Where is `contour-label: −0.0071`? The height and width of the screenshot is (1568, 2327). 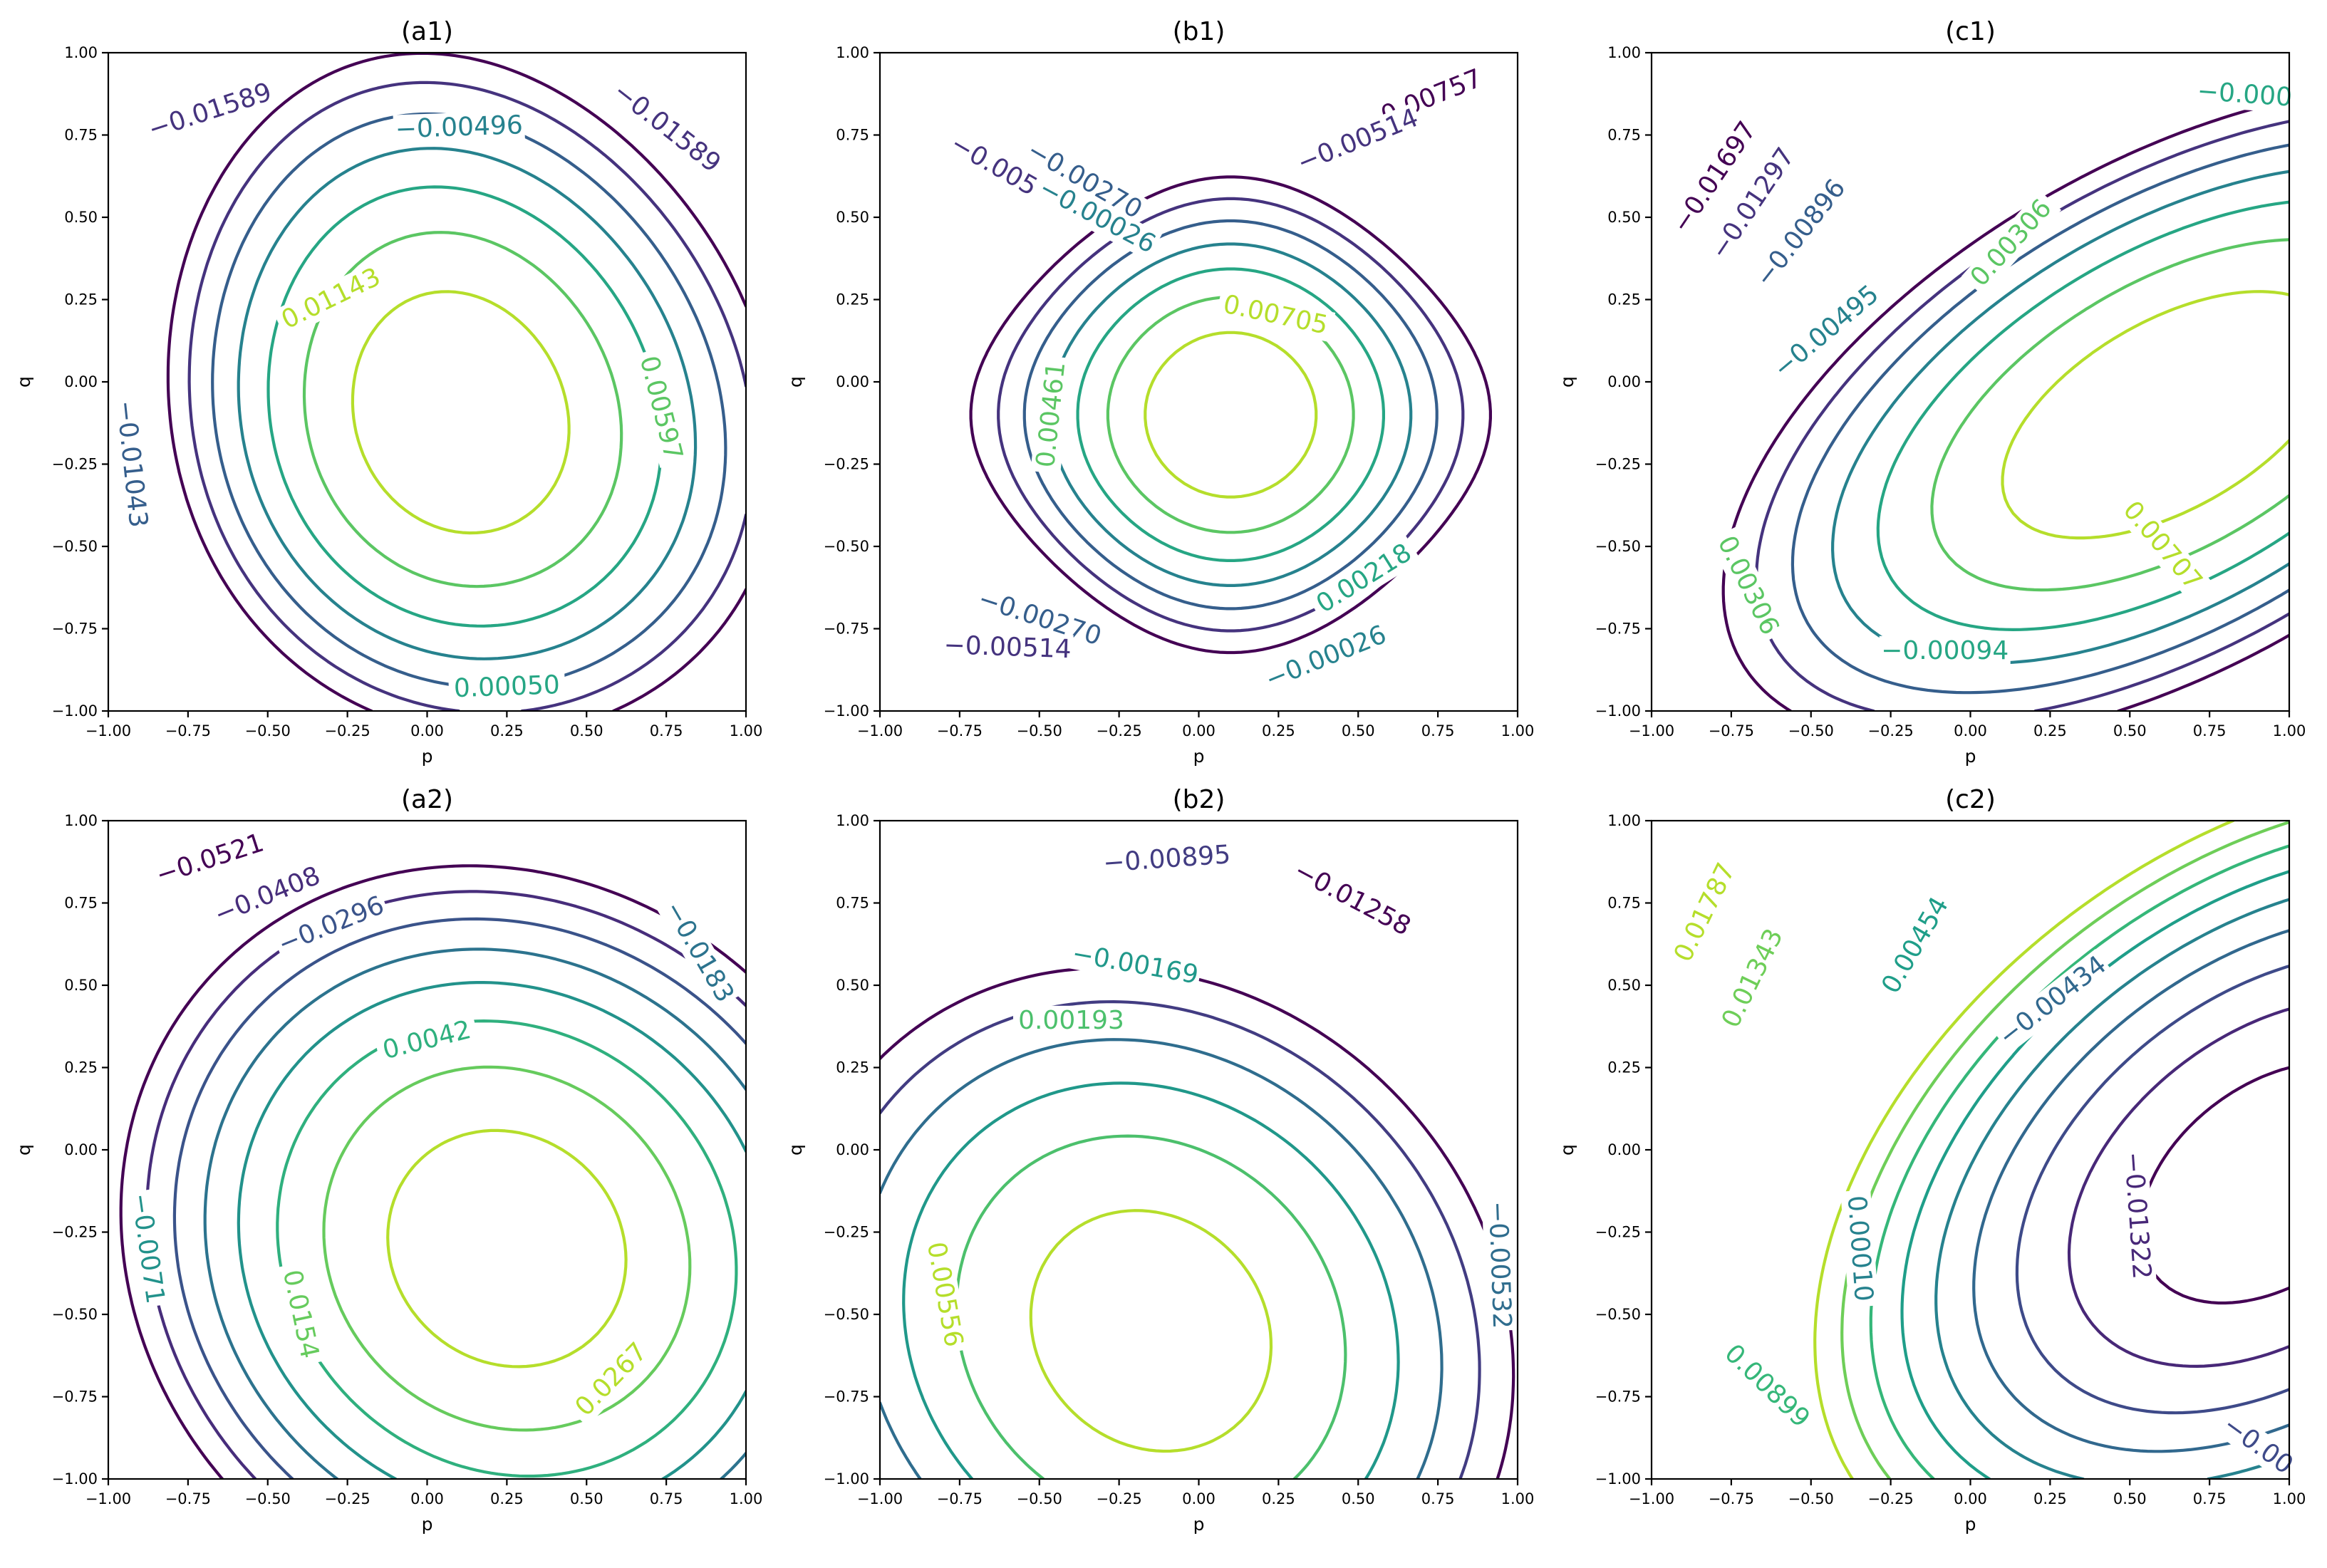
contour-label: −0.0071 is located at coordinates (147, 1248).